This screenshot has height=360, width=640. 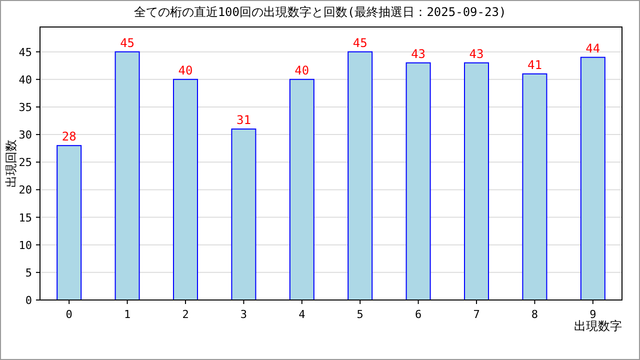 I want to click on data-label: 28, so click(x=69, y=137).